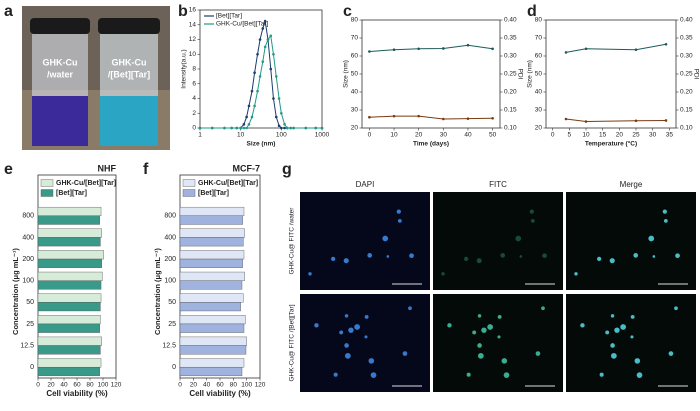 The height and width of the screenshot is (411, 700). Describe the element at coordinates (170, 216) in the screenshot. I see `y-tick-label: 800` at that location.